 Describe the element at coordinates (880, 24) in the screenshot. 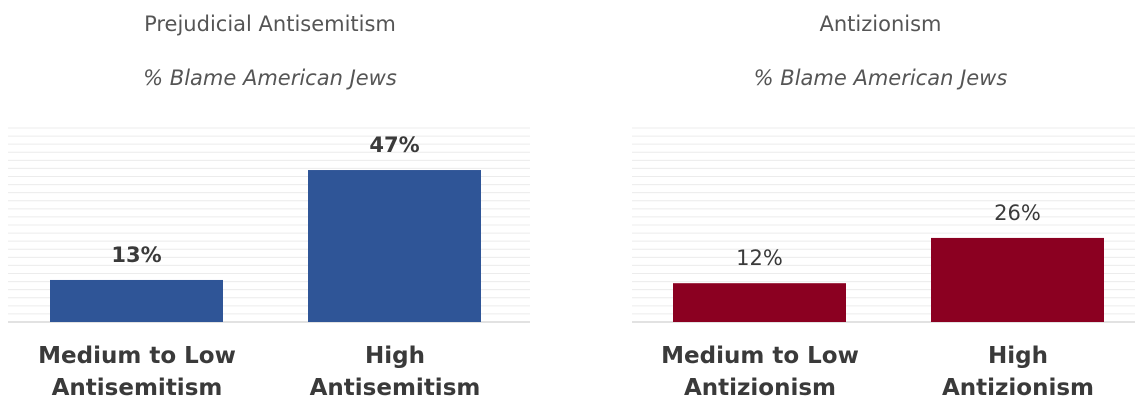

I see `chart-title: Antizionism` at that location.